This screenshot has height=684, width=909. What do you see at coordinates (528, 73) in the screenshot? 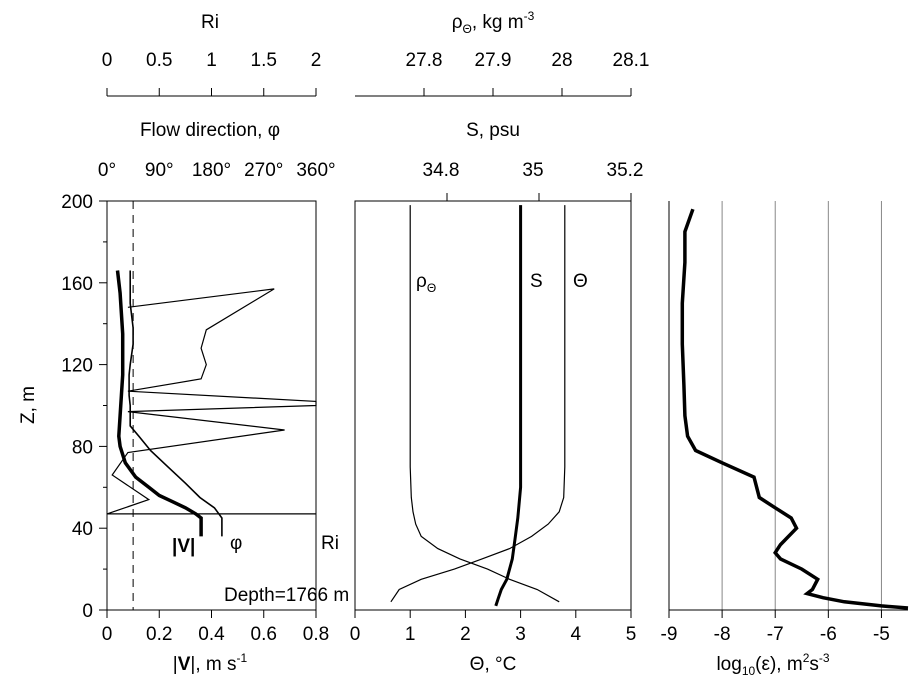
I see `middle-top2-ticks: 27.8 27.9 28 28.1` at bounding box center [528, 73].